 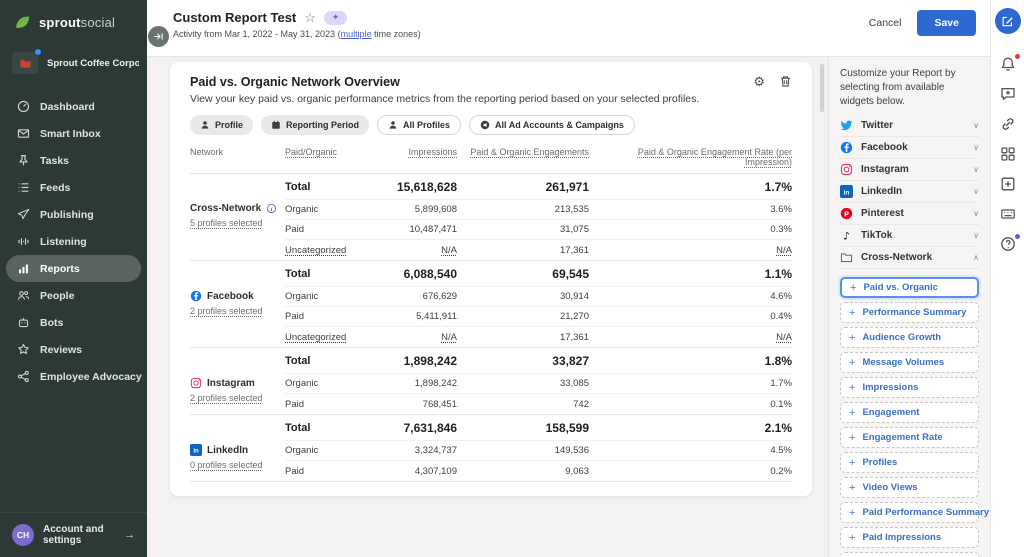 I want to click on add-widget-button-engagement: + Engagement, so click(x=909, y=412).